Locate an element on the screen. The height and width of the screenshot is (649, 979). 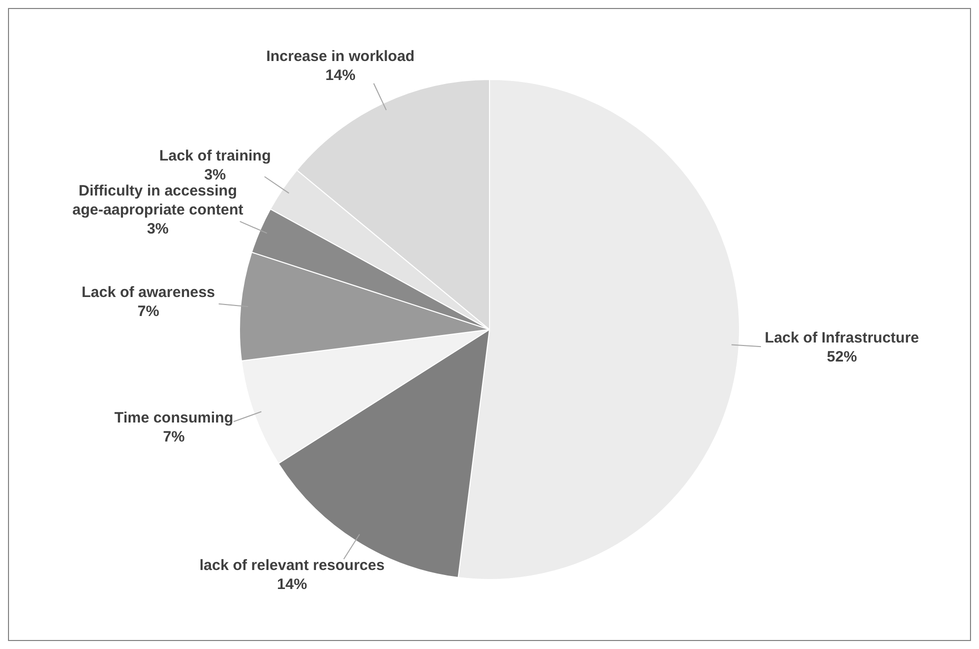
slice-label: Lack of training is located at coordinates (215, 156).